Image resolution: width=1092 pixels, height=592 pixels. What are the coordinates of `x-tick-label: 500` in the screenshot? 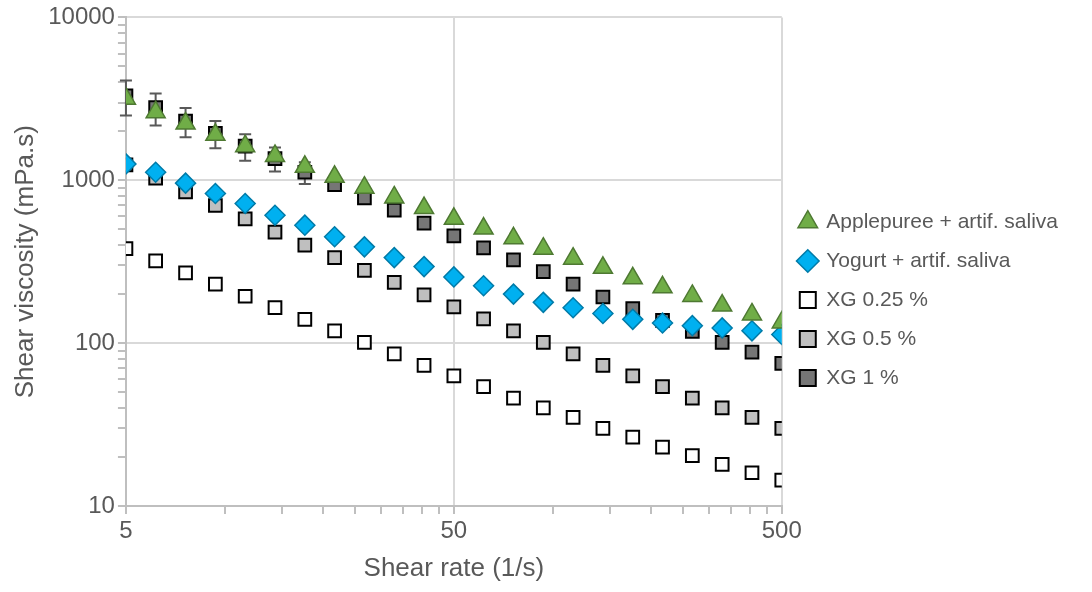 It's located at (781, 530).